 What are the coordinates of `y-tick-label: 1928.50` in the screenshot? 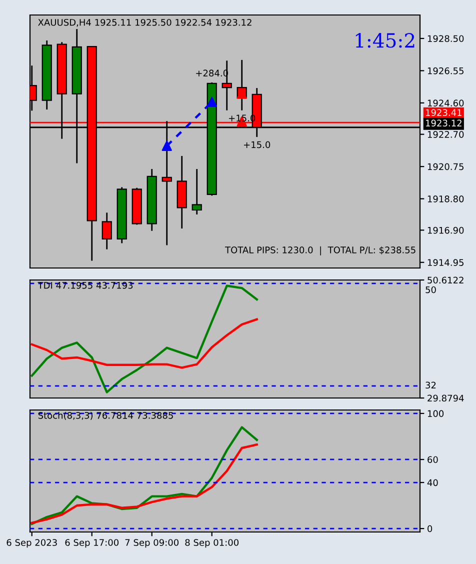 It's located at (446, 38).